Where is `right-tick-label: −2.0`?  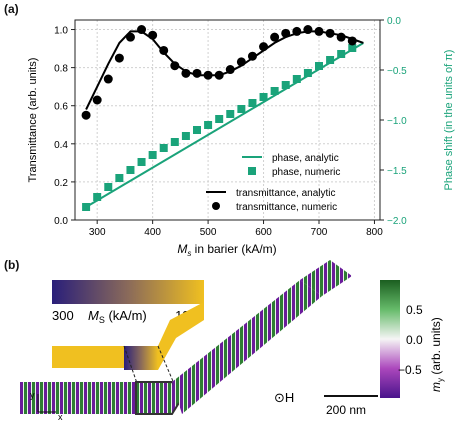
right-tick-label: −2.0 is located at coordinates (397, 221).